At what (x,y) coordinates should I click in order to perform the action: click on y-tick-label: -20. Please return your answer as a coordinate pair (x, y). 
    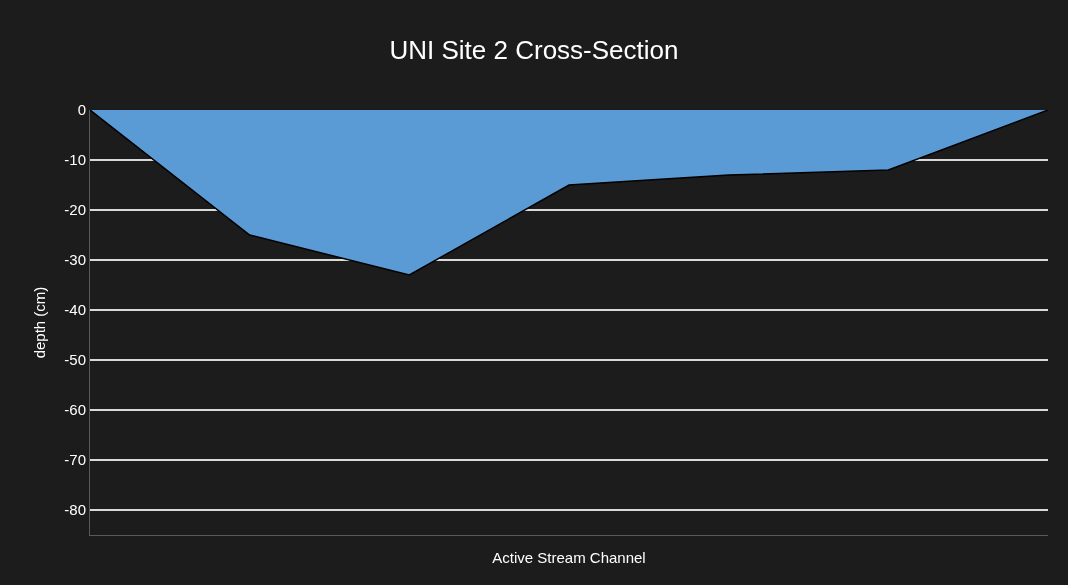
    Looking at the image, I should click on (75, 210).